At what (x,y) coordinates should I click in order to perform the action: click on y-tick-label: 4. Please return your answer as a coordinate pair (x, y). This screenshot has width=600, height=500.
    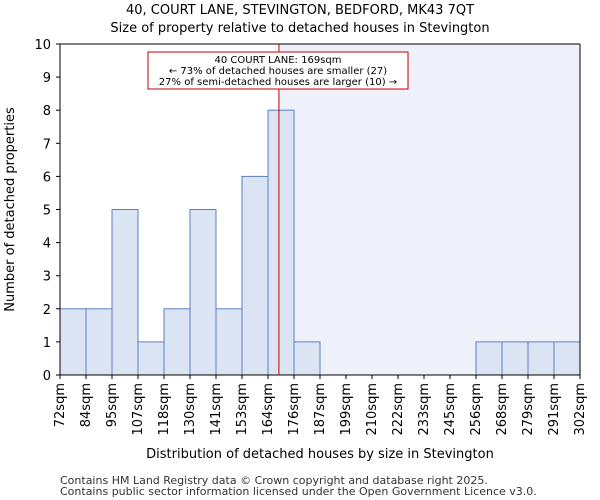
    Looking at the image, I should click on (47, 244).